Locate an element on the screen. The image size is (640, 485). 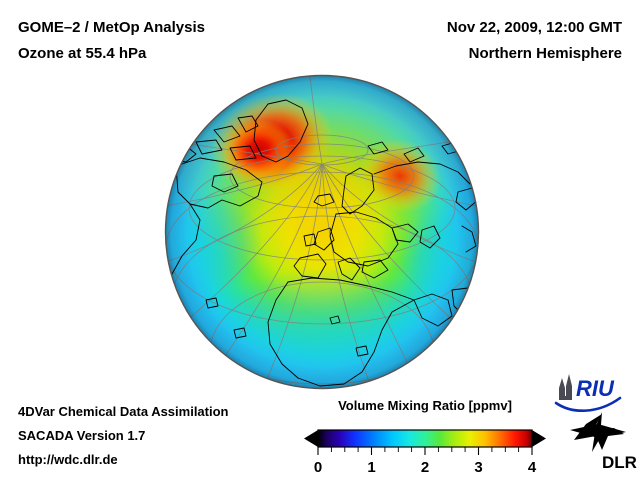
colorbar-gradient is located at coordinates (425, 438).